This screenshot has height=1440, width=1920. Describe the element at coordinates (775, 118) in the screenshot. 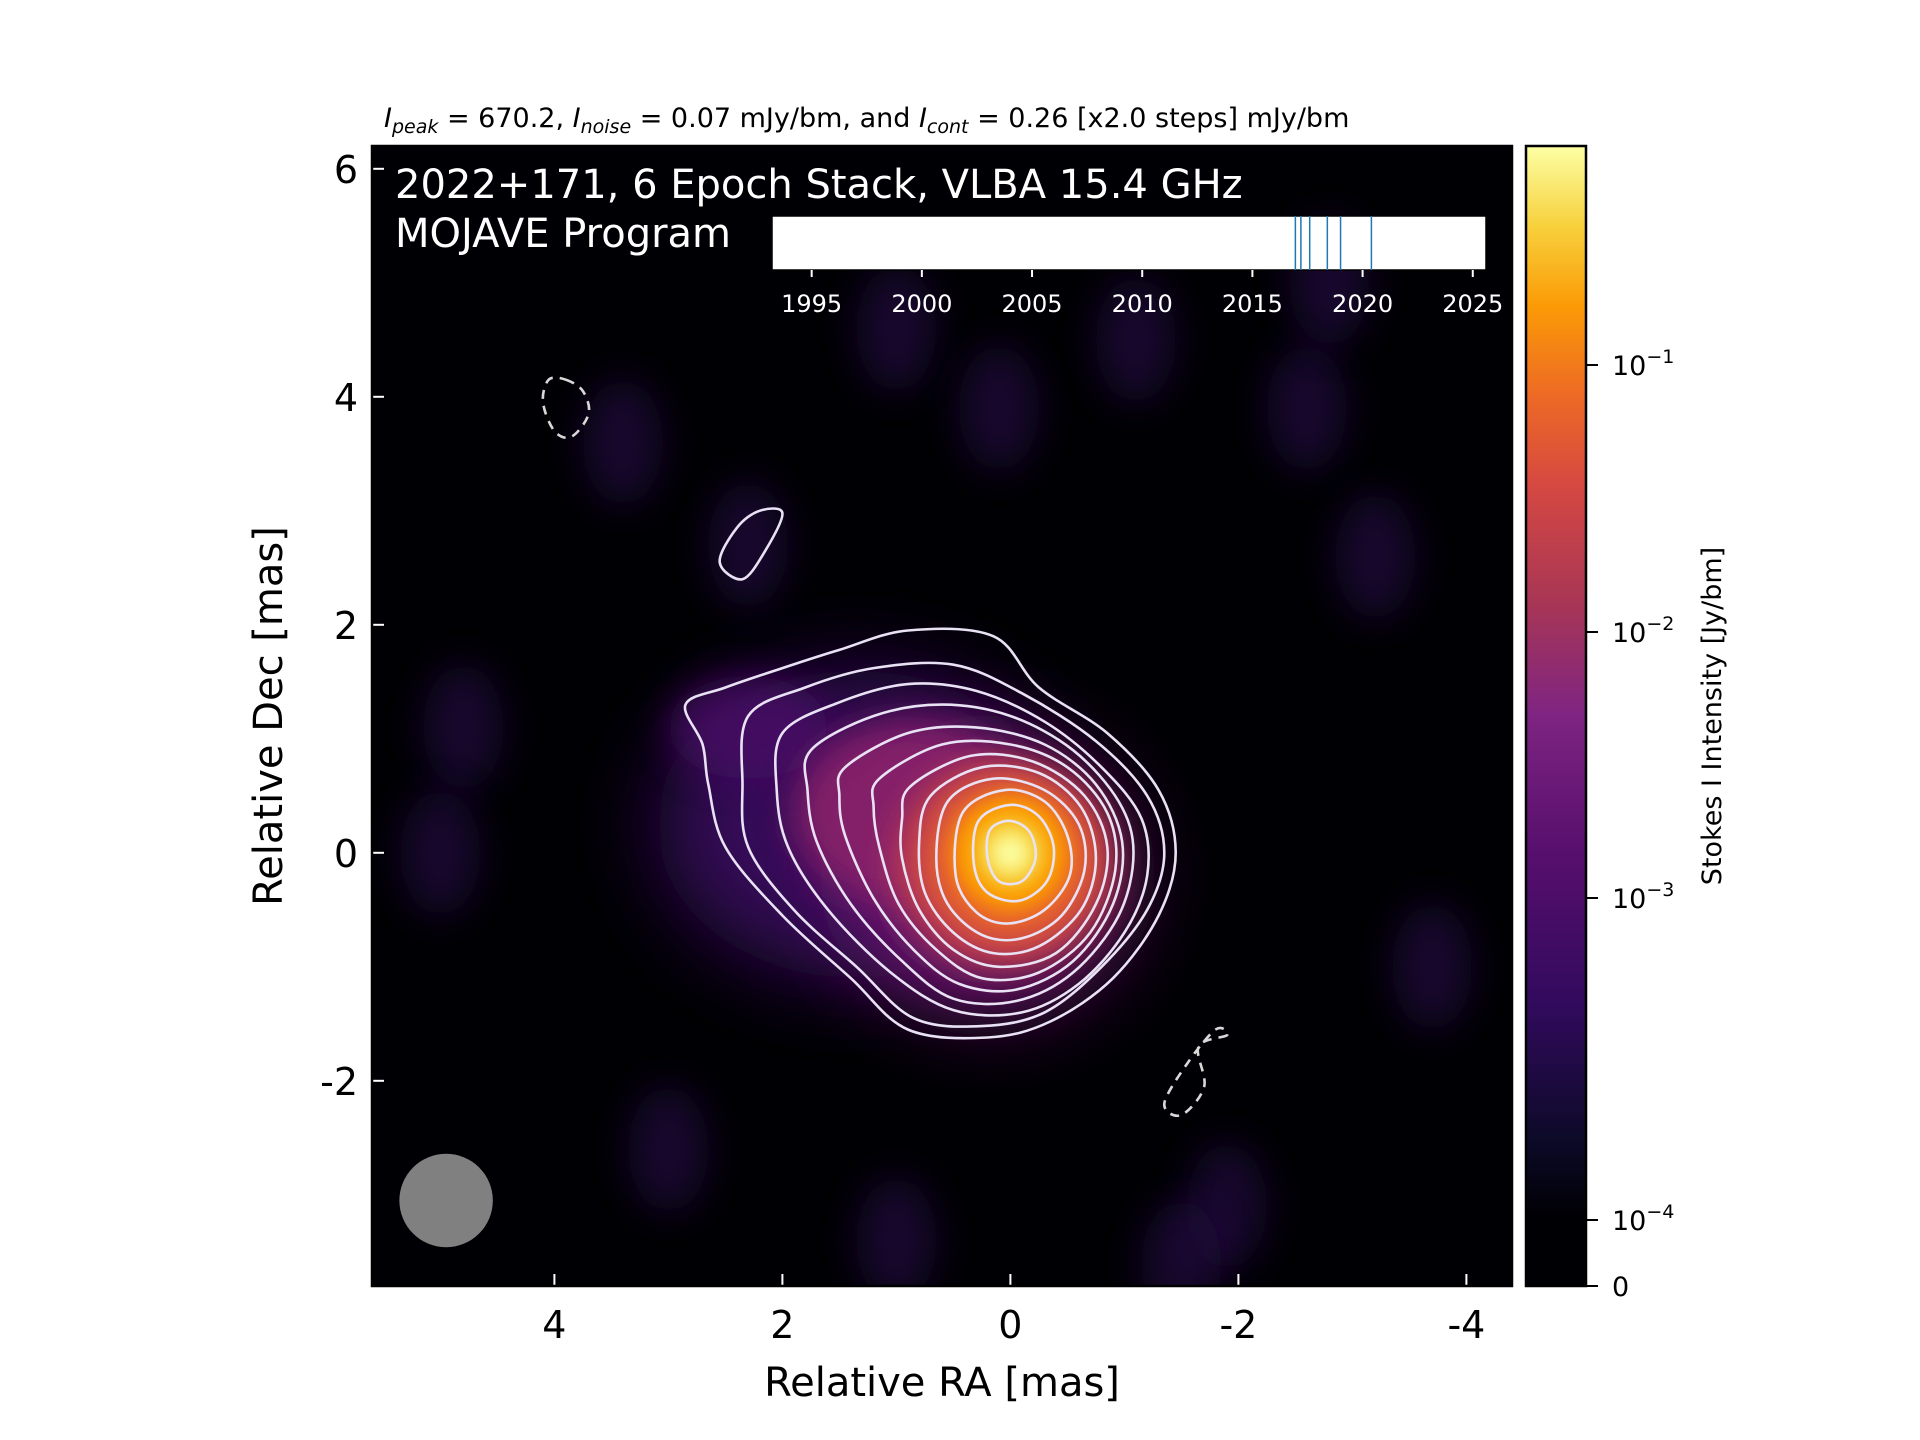

I see `subtitle-noise-text: = 0.07 mJy/bm, and` at that location.